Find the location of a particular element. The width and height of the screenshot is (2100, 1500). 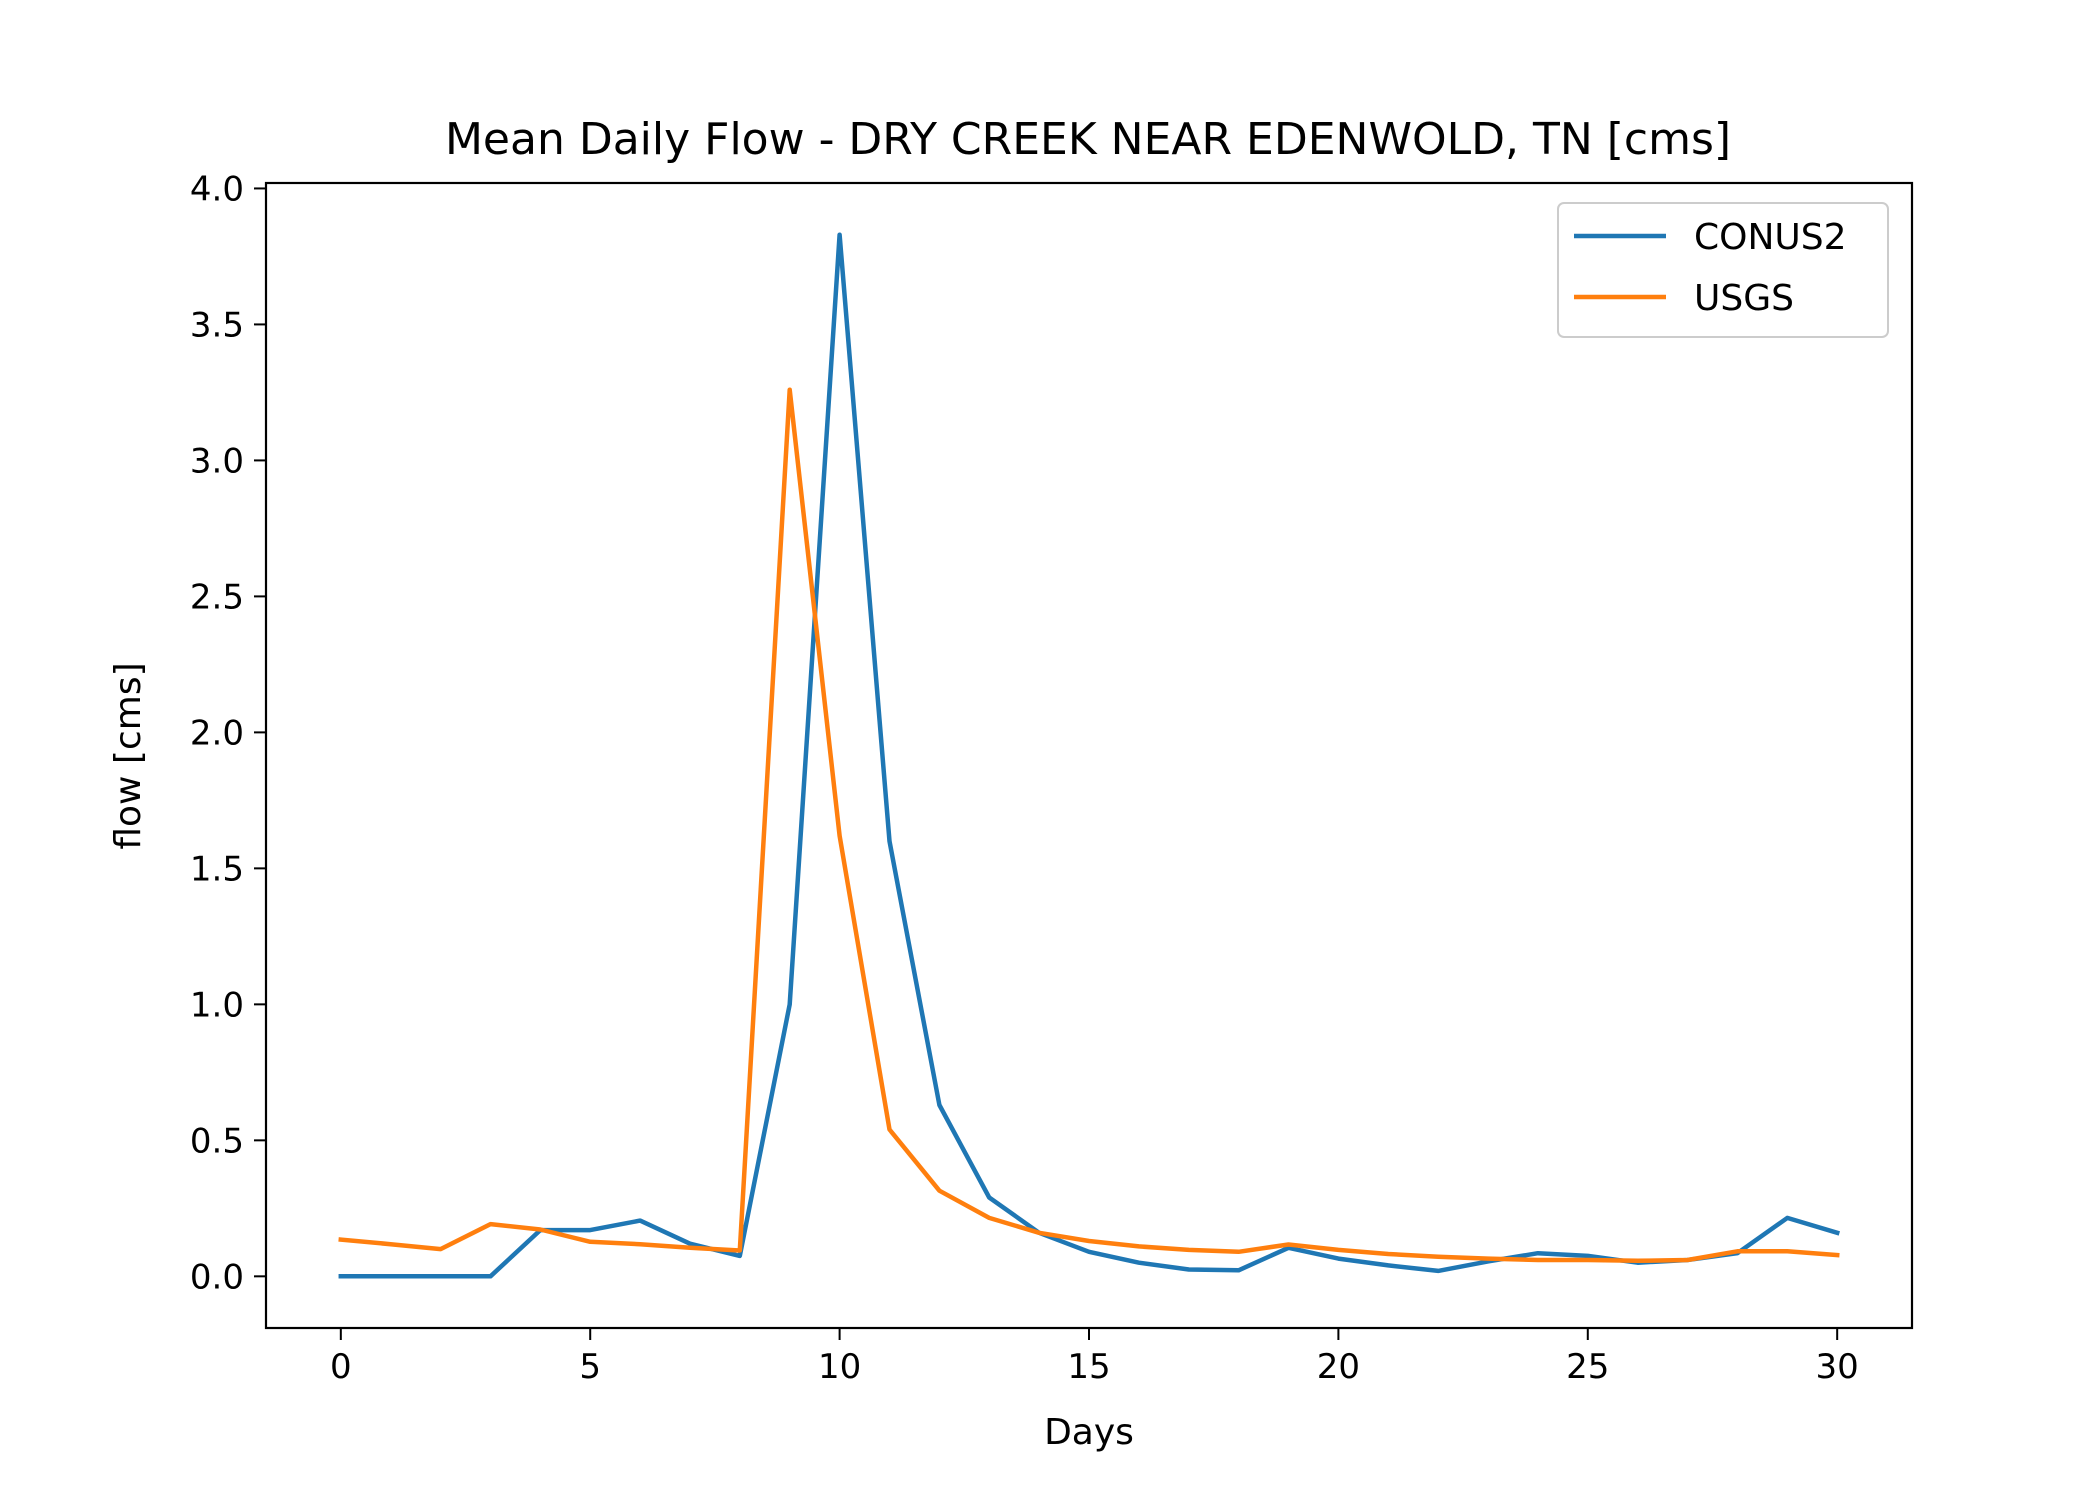

x-tick-label: 15 is located at coordinates (1088, 1367).